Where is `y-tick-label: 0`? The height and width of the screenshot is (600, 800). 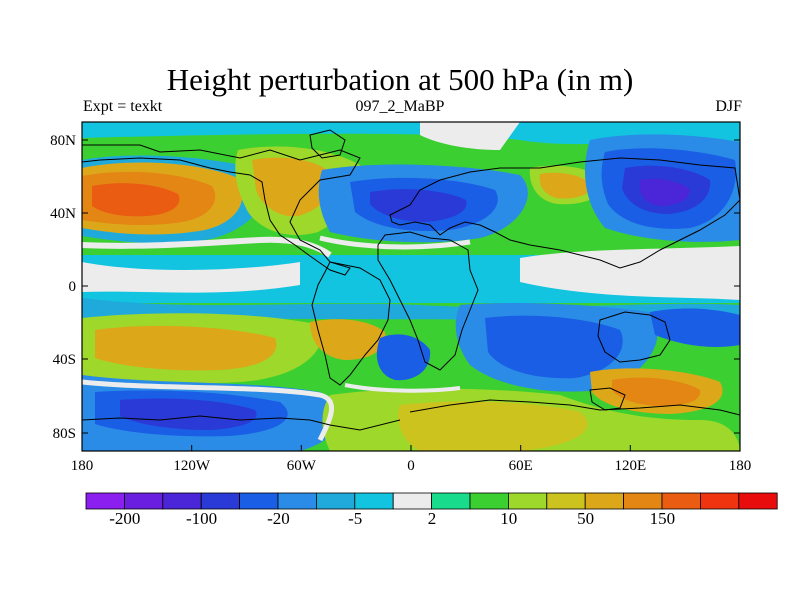 y-tick-label: 0 is located at coordinates (73, 287).